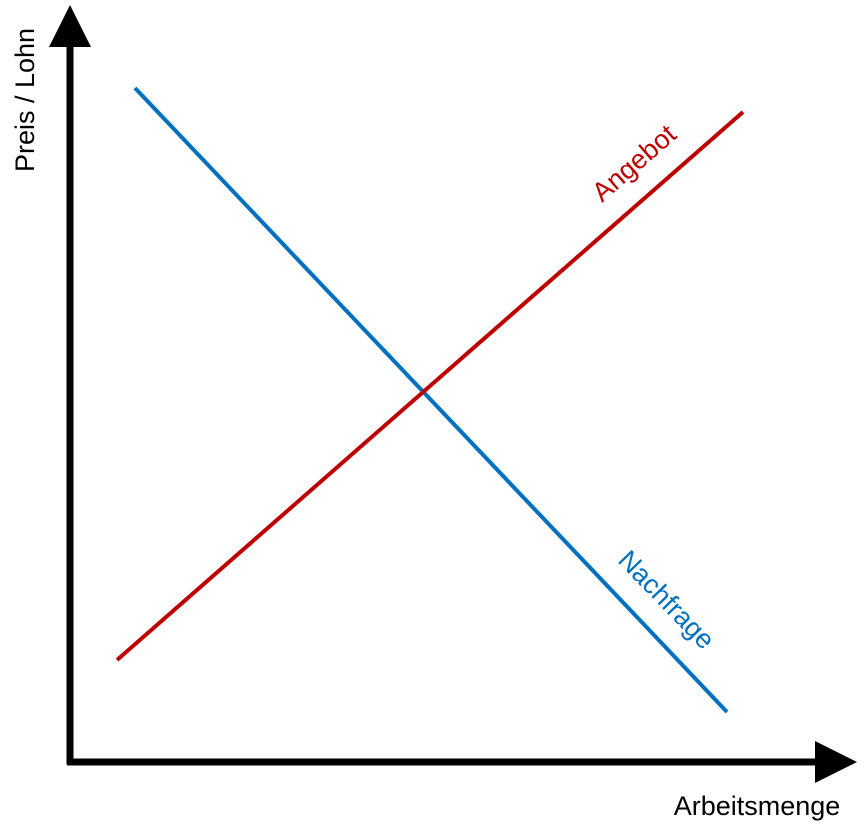 The image size is (867, 827). Describe the element at coordinates (25, 100) in the screenshot. I see `y-axis-label: Preis / Lohn` at that location.